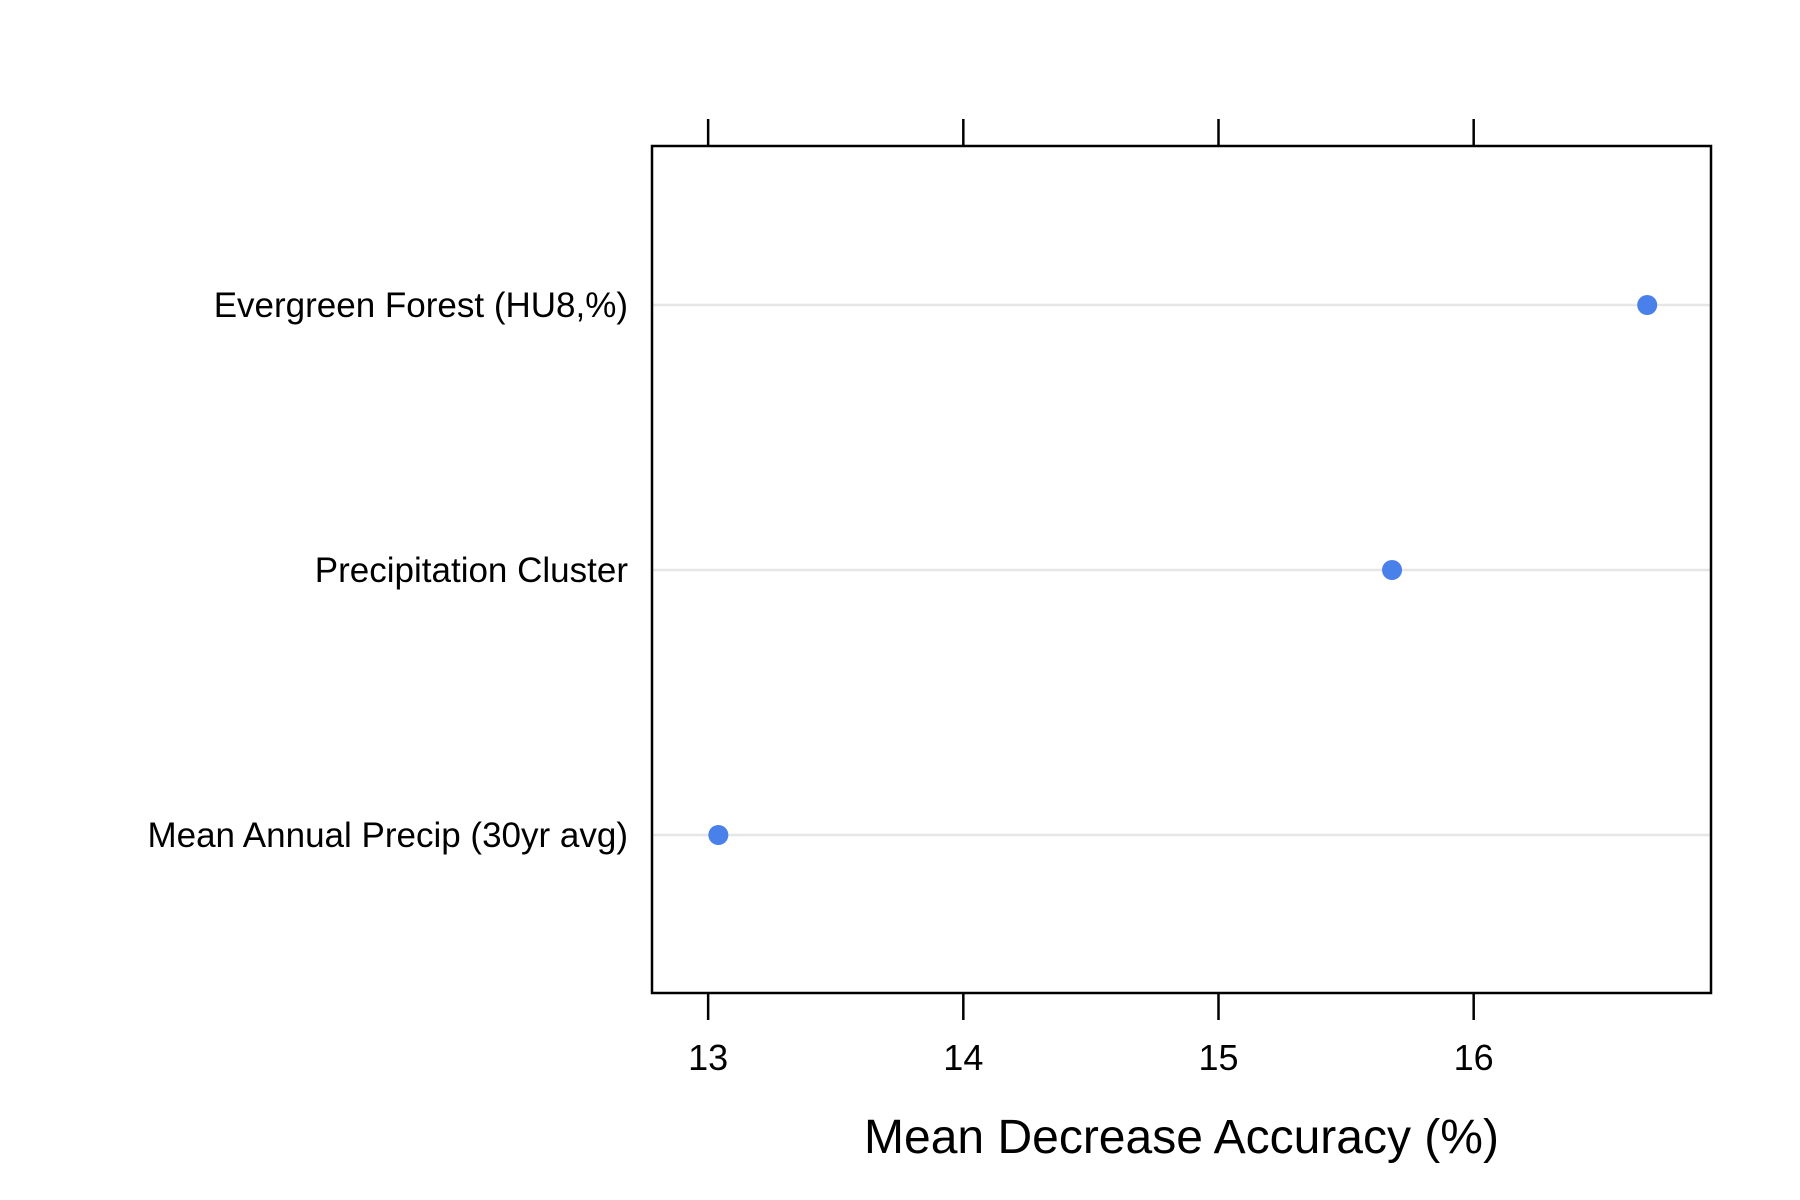 Image resolution: width=1800 pixels, height=1200 pixels. What do you see at coordinates (421, 305) in the screenshot?
I see `category-label: Evergreen Forest (HU8,%)` at bounding box center [421, 305].